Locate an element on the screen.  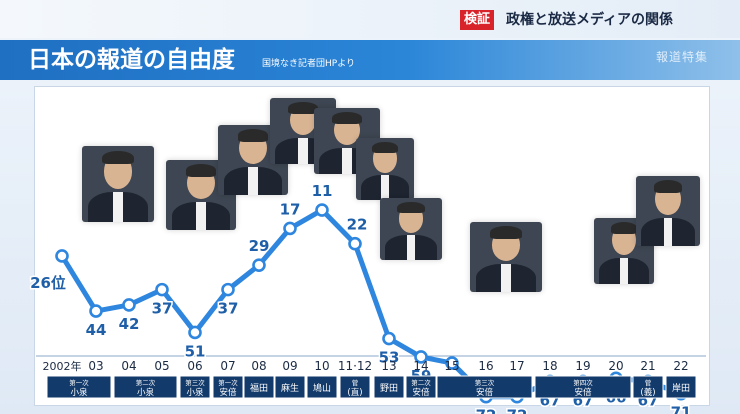
data-label: 51 is located at coordinates (195, 351).